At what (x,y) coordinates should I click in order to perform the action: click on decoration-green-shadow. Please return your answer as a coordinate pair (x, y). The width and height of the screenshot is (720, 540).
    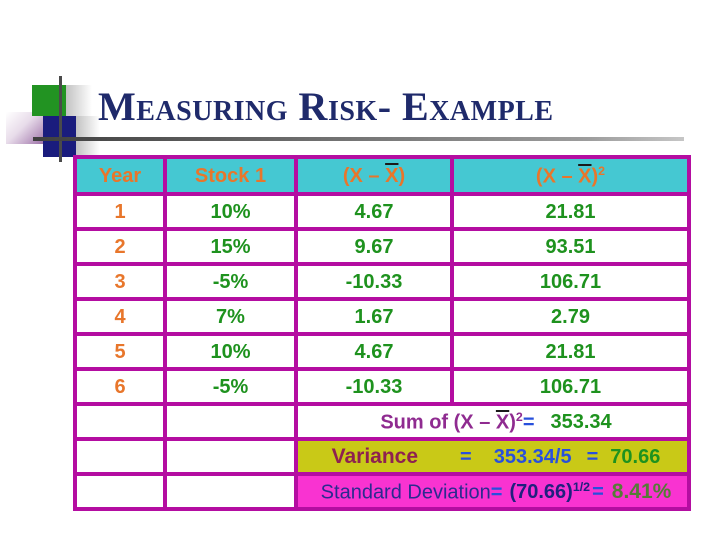
    Looking at the image, I should click on (79, 100).